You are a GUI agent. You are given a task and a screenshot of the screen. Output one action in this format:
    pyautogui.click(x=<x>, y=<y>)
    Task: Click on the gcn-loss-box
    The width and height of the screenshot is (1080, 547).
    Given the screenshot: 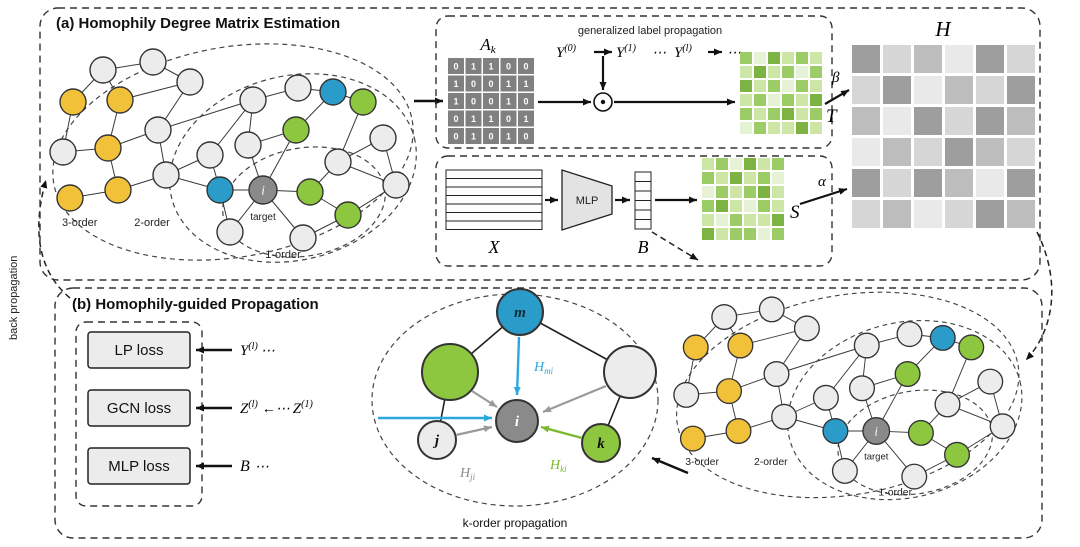 What is the action you would take?
    pyautogui.click(x=139, y=408)
    